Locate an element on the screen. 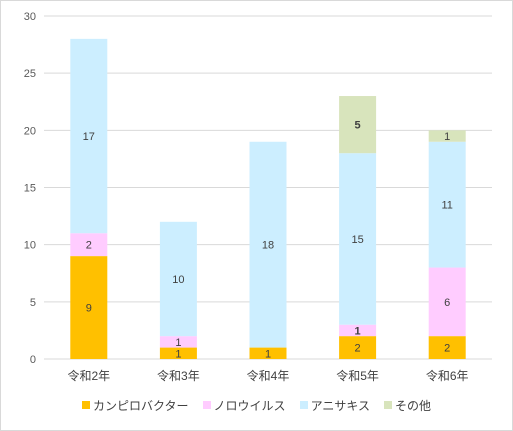  x-tick-label: 令和6年 is located at coordinates (447, 375).